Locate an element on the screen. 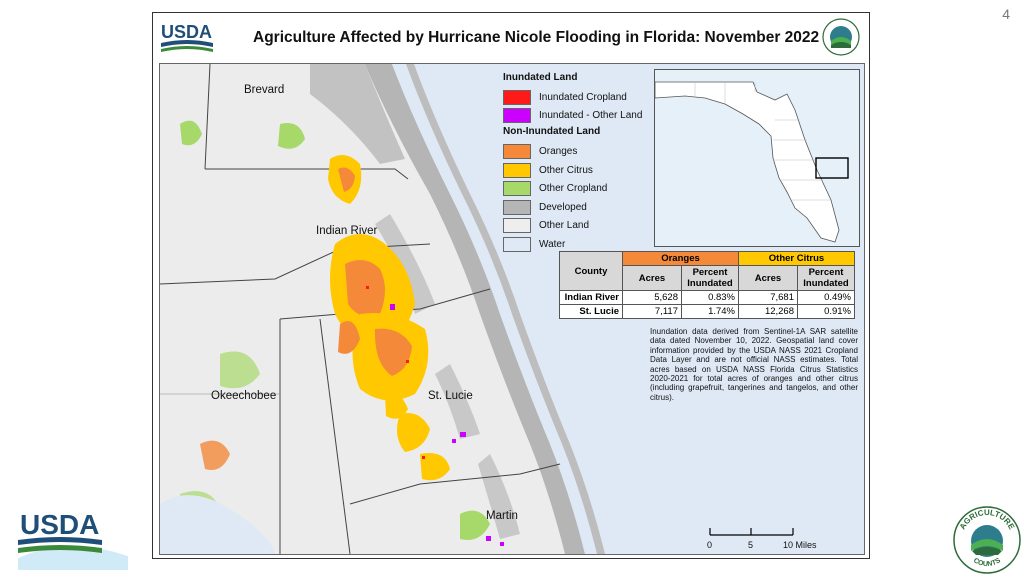 This screenshot has width=1024, height=580. legend-item: Other Citrus is located at coordinates (583, 170).